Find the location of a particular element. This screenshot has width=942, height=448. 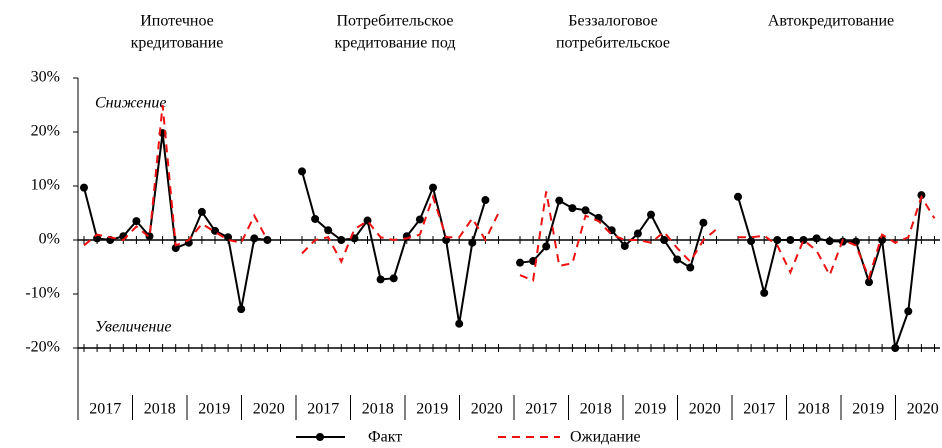

y-tick-label: 0% is located at coordinates (49, 239).